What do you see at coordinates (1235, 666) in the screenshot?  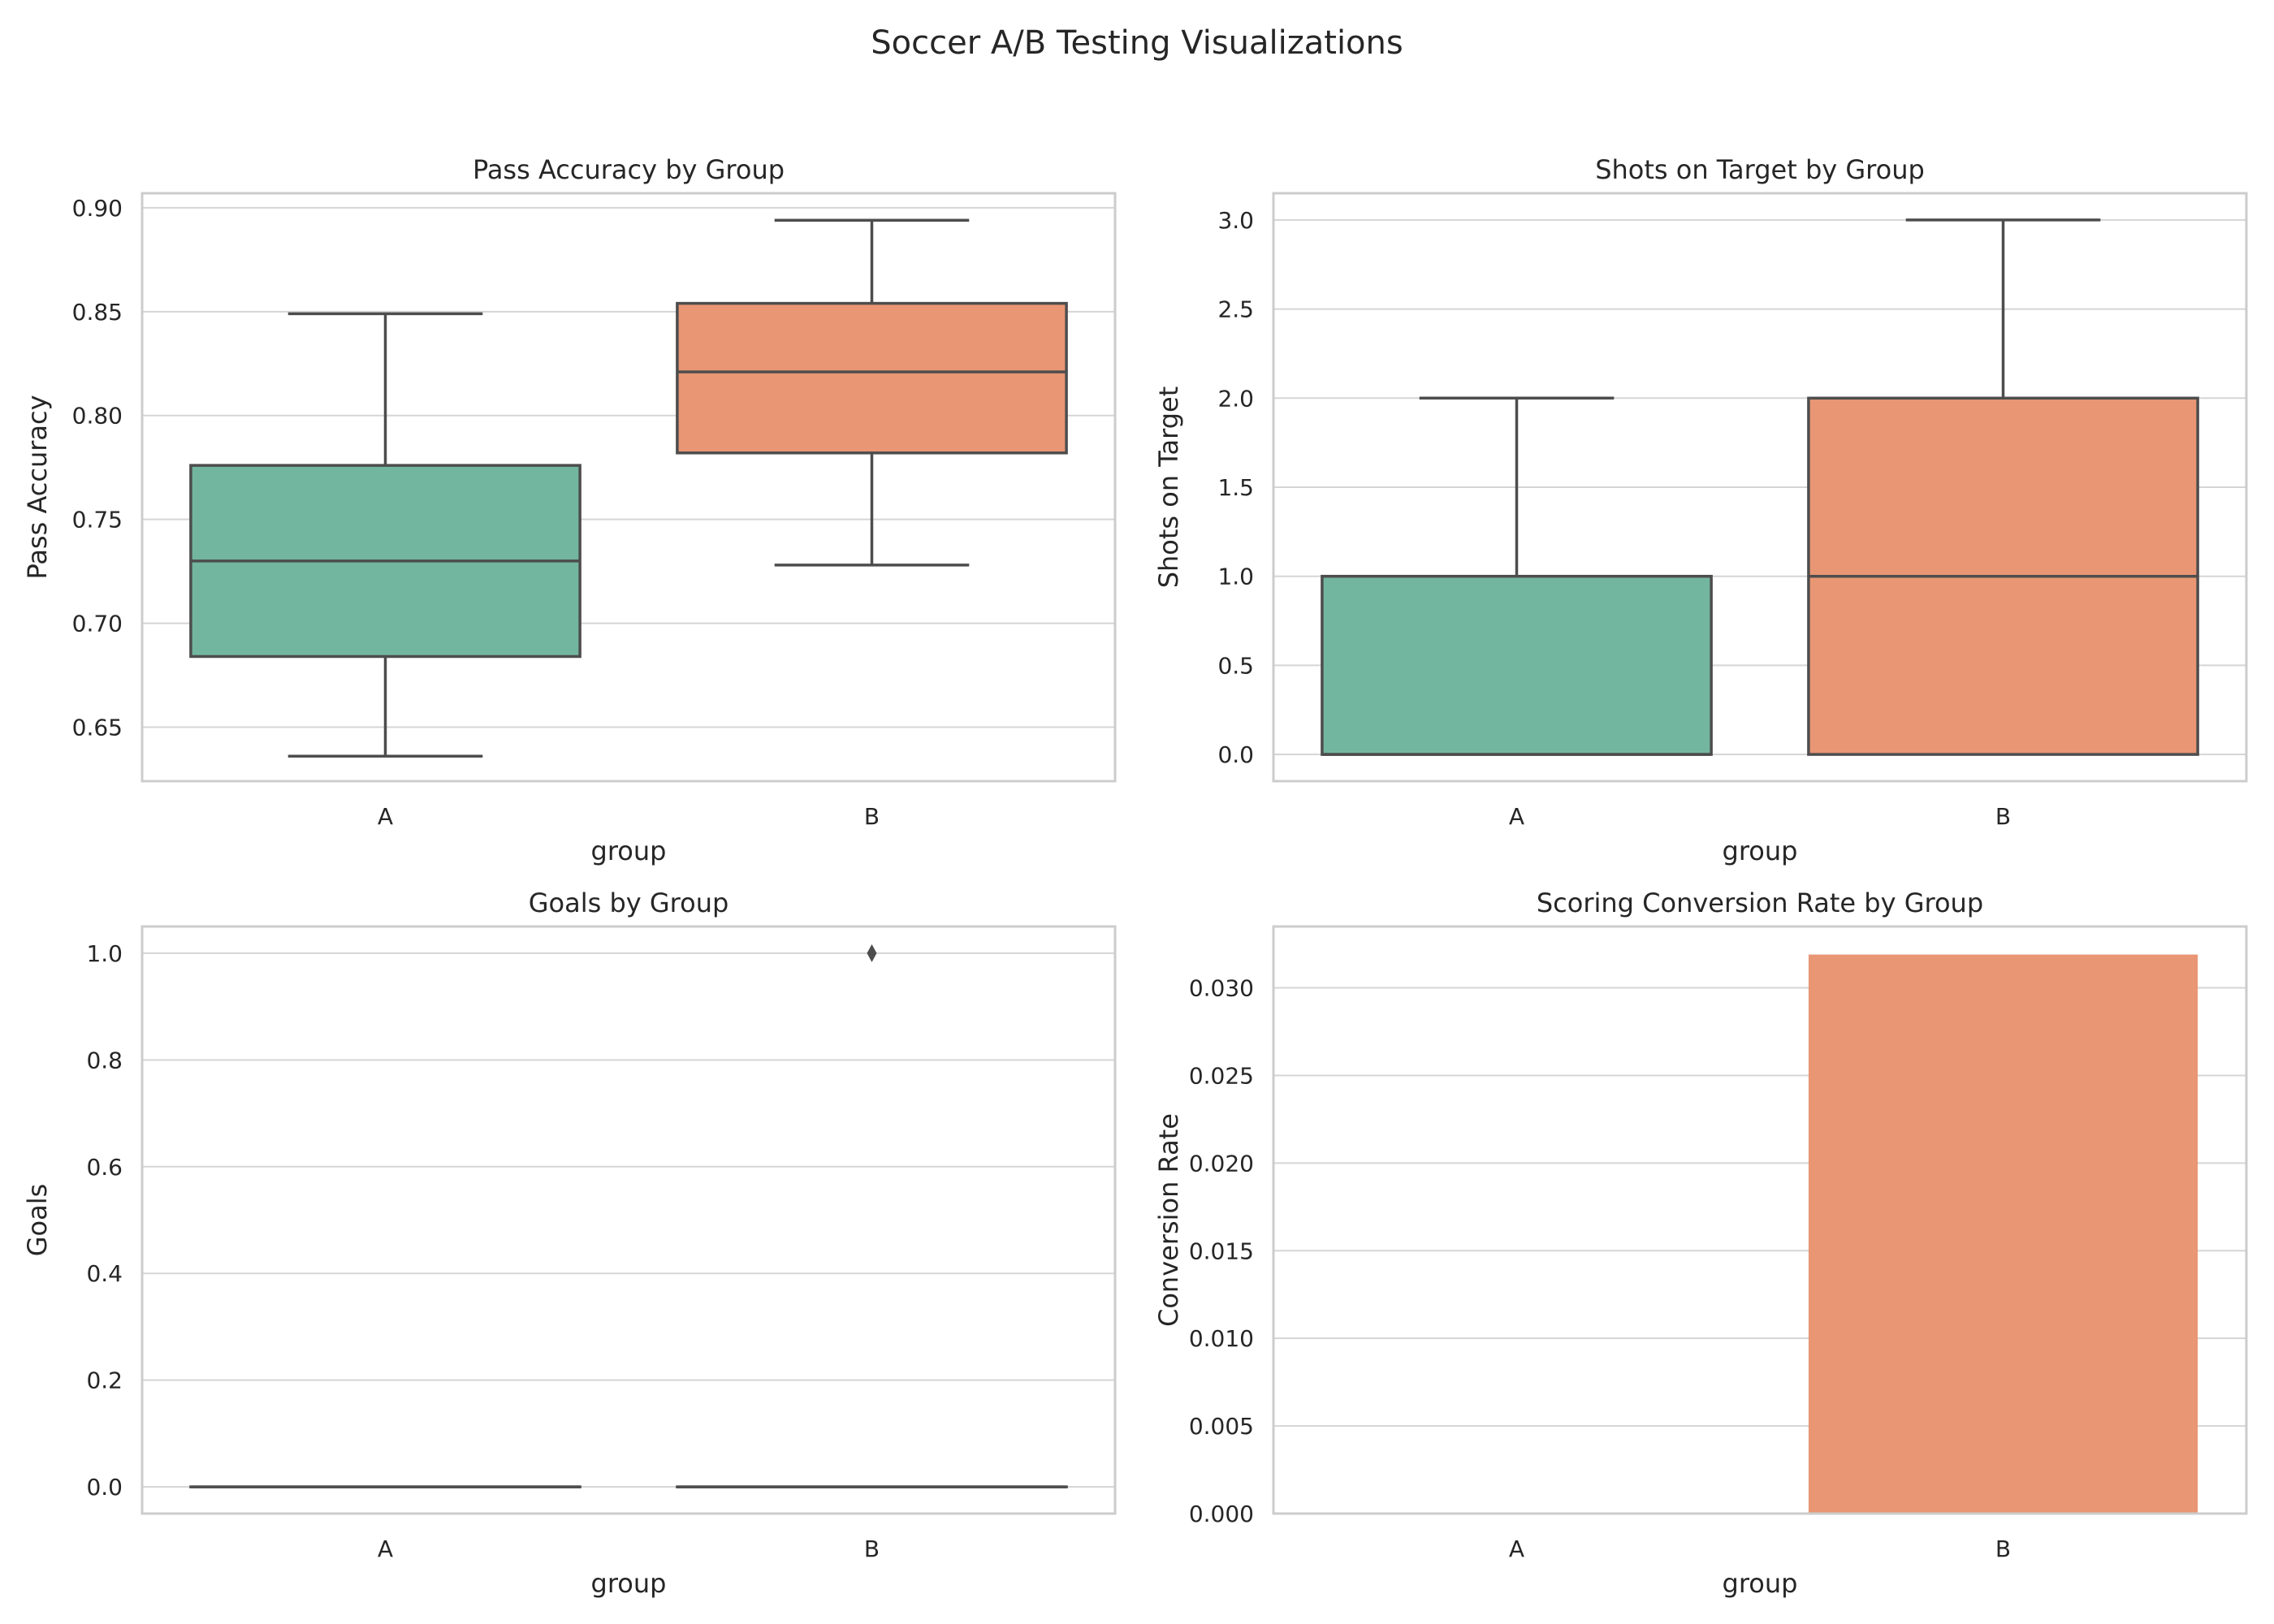 I see `y-tick-label: 0.5` at bounding box center [1235, 666].